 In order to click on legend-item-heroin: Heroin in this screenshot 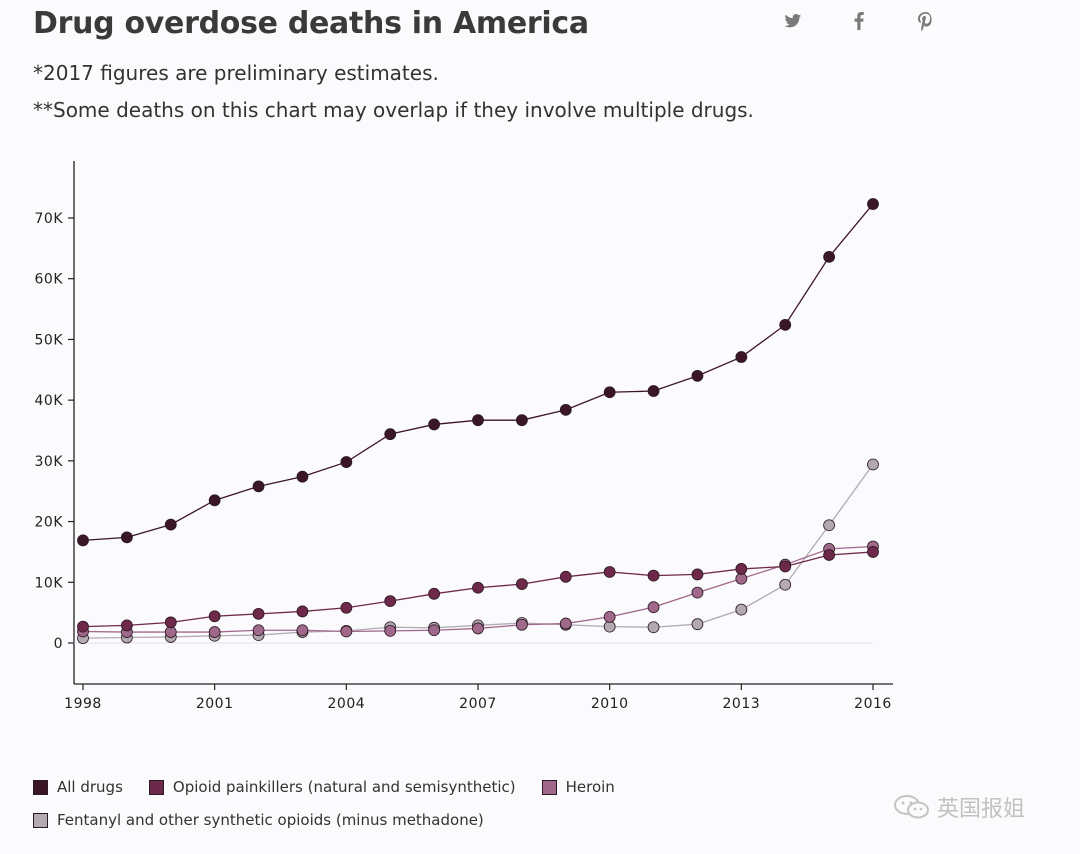, I will do `click(578, 787)`.